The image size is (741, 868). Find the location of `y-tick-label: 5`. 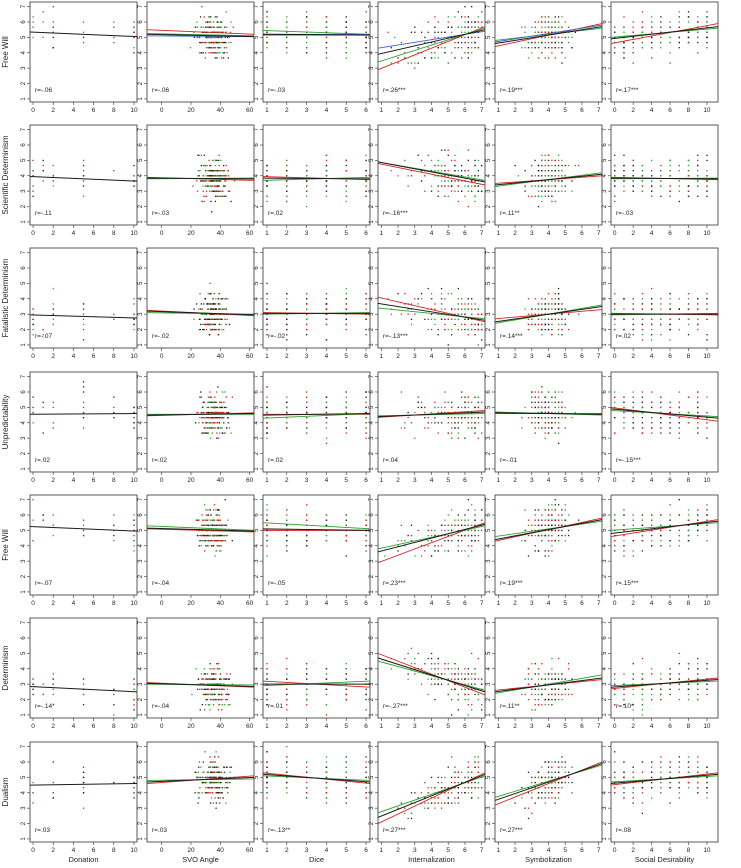

y-tick-label: 5 is located at coordinates (257, 530).